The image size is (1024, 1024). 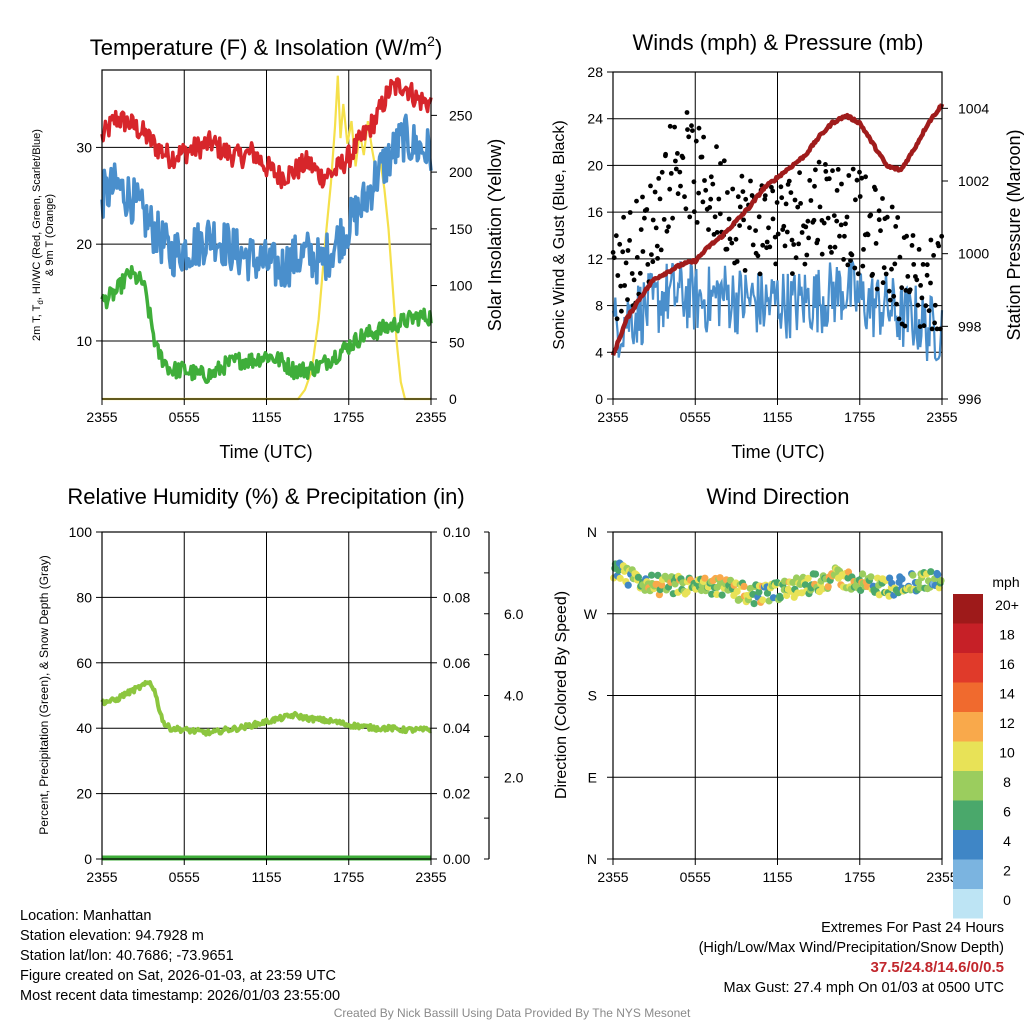 I want to click on y-right-tick-label: 998, so click(x=970, y=326).